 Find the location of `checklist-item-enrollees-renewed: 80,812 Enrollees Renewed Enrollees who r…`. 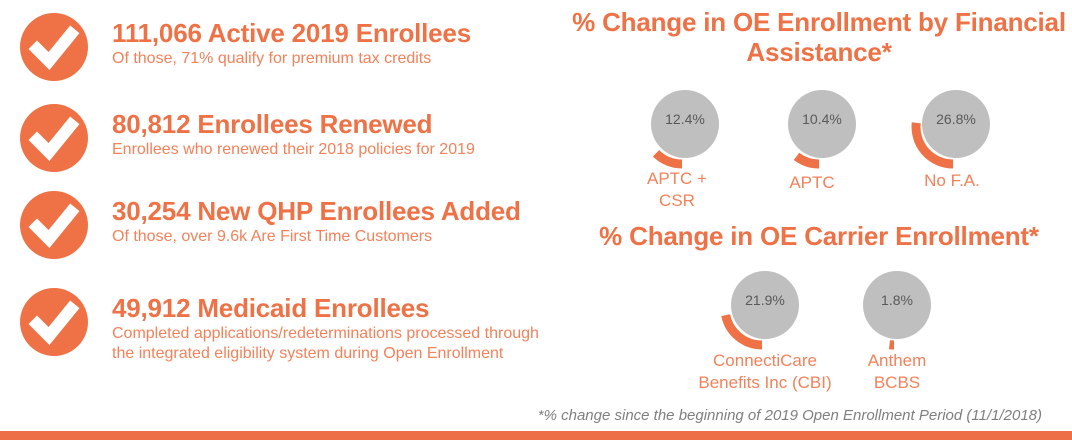

checklist-item-enrollees-renewed: 80,812 Enrollees Renewed Enrollees who r… is located at coordinates (293, 138).